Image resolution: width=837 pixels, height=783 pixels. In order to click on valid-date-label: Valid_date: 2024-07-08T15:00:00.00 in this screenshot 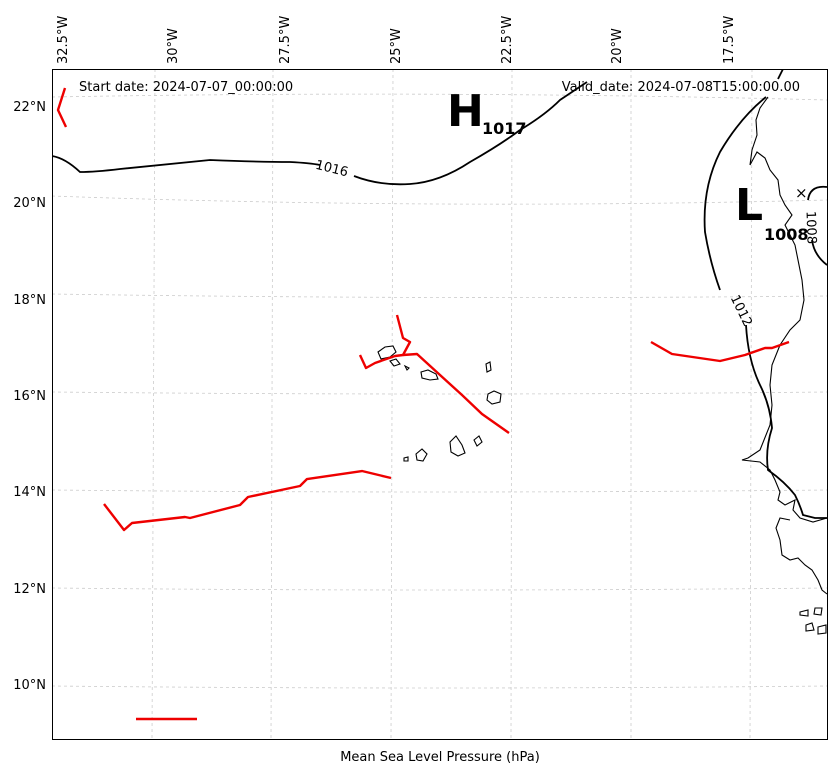, I will do `click(681, 87)`.